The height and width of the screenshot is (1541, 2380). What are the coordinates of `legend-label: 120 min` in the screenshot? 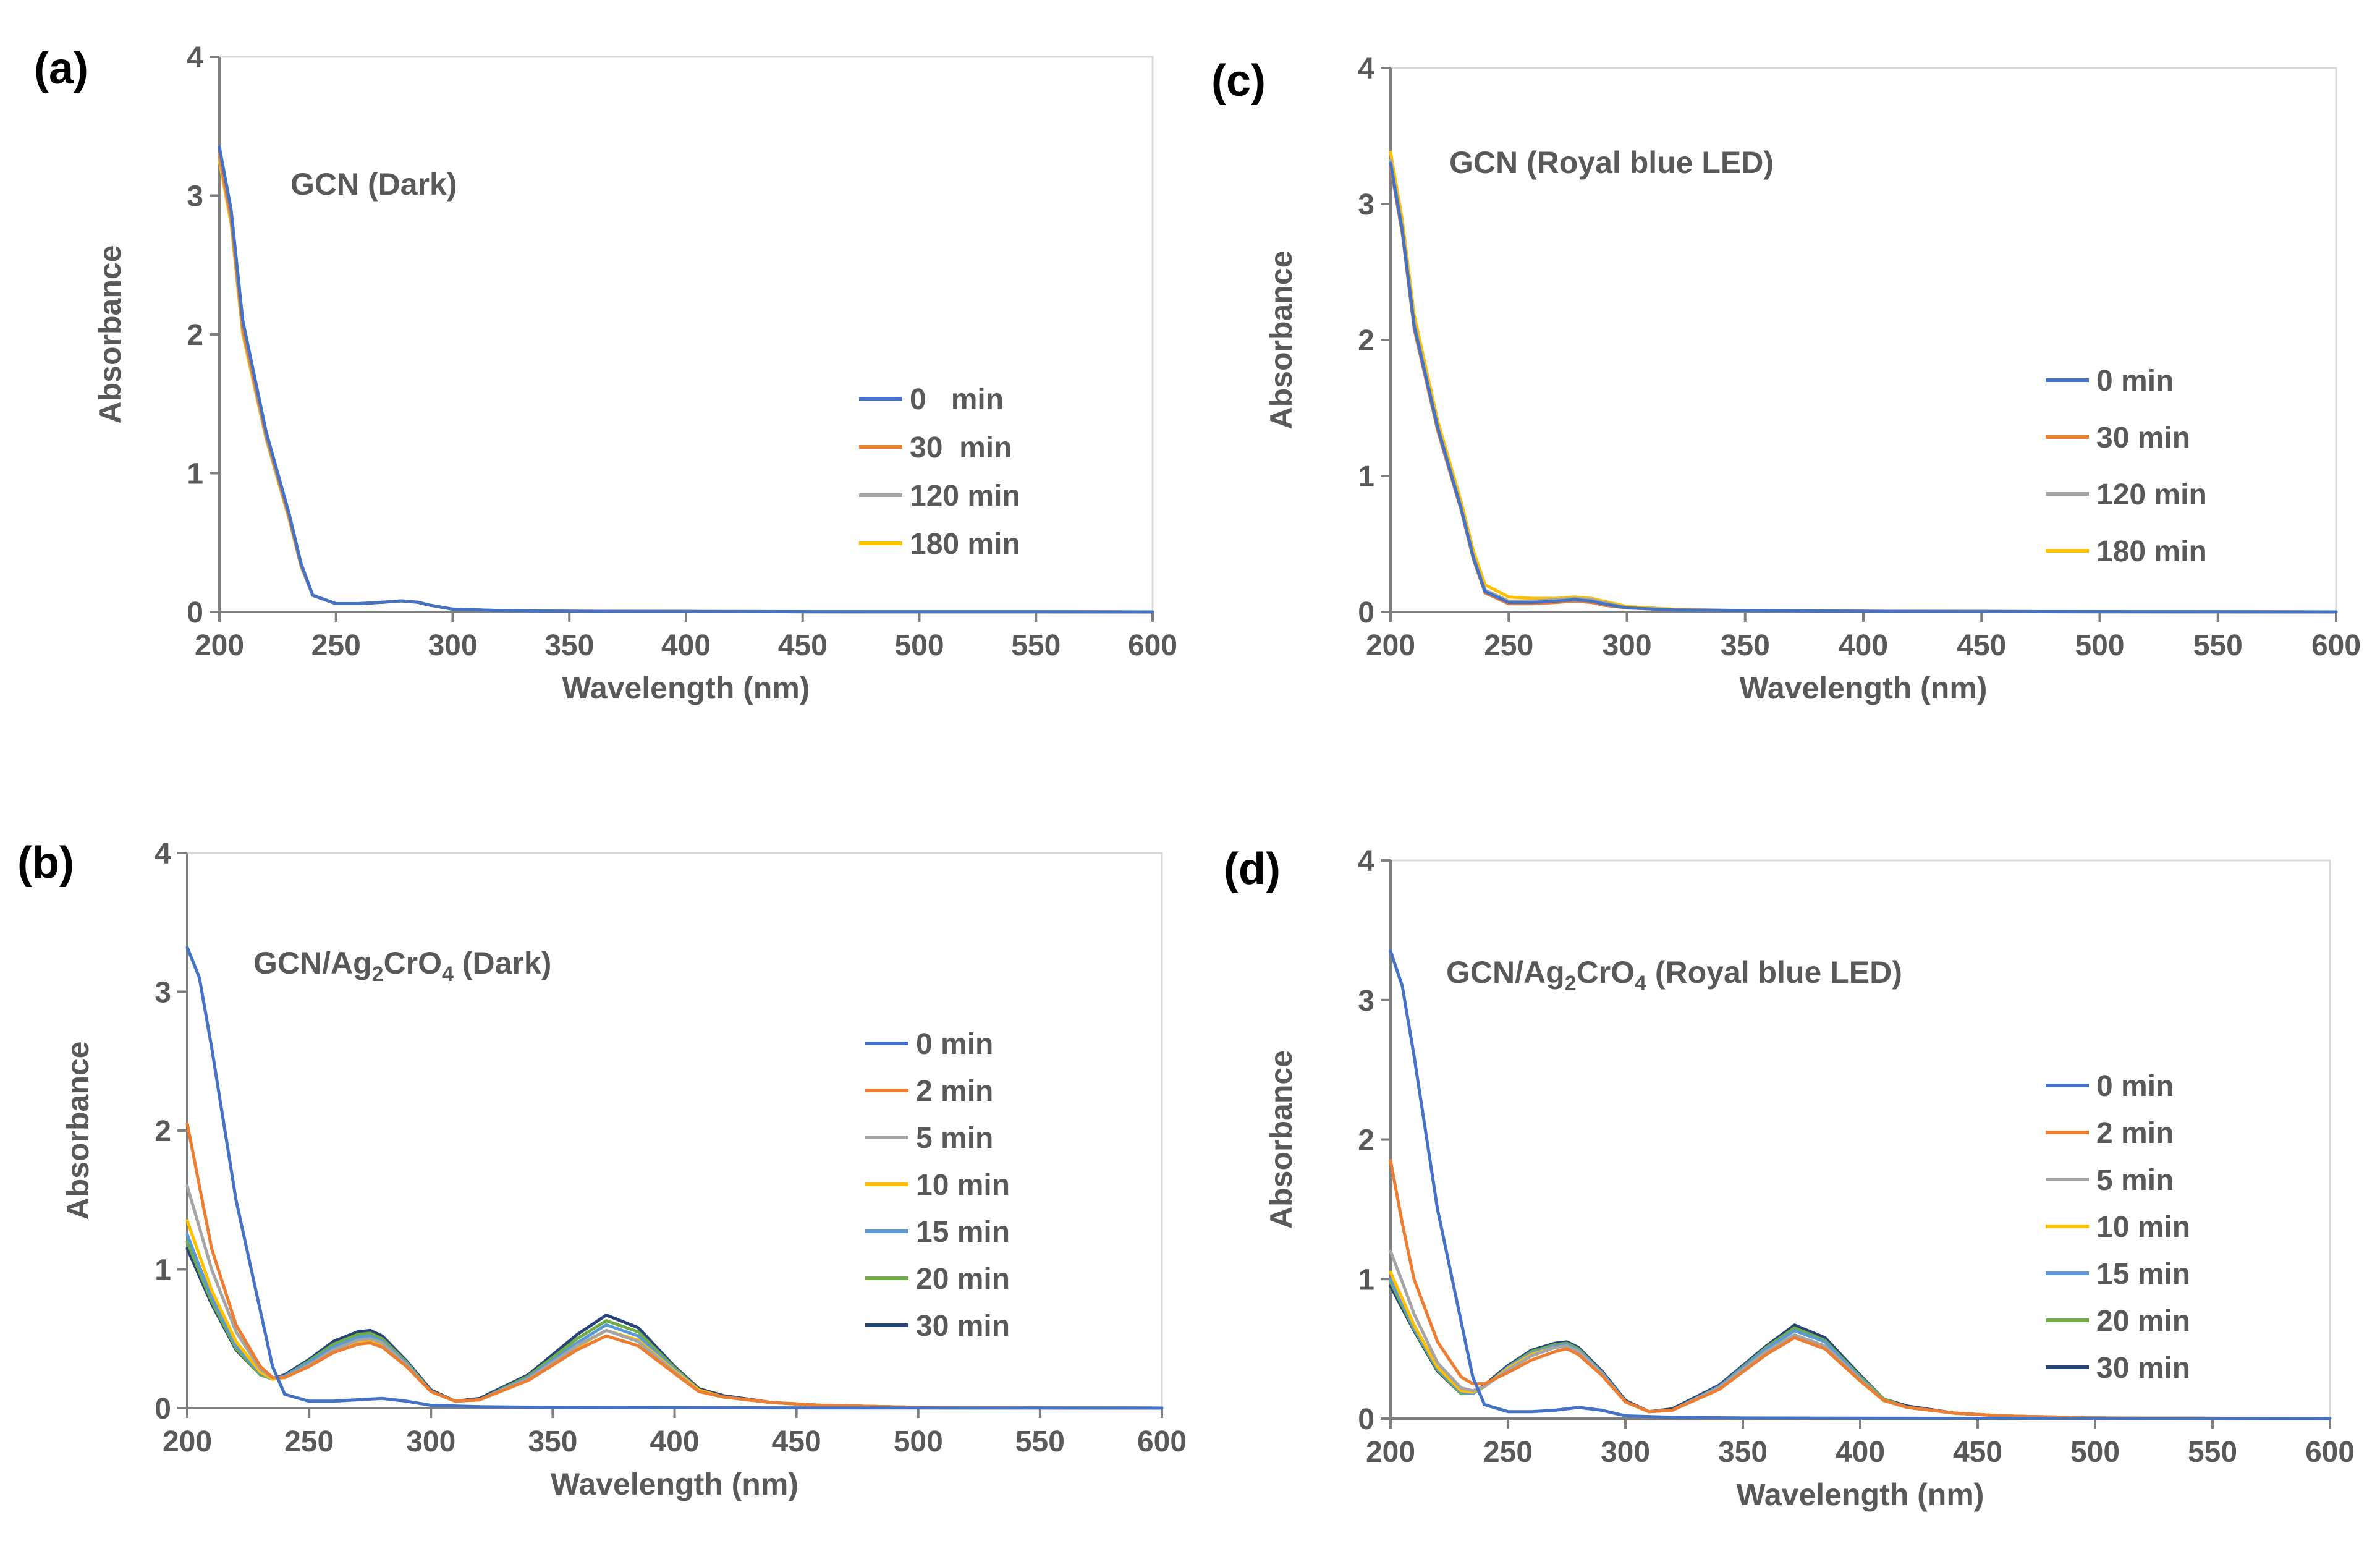 It's located at (965, 496).